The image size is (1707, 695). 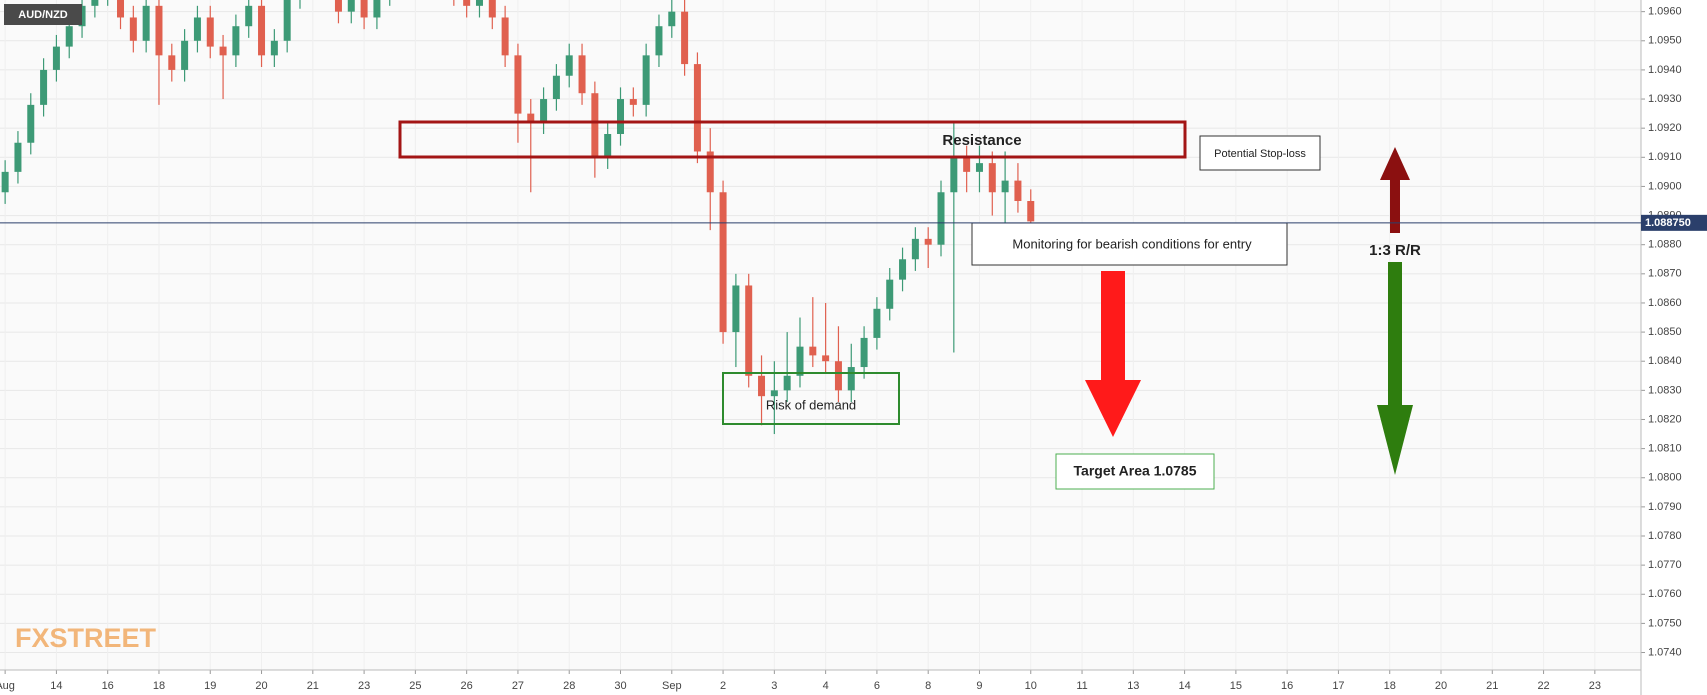 What do you see at coordinates (1665, 157) in the screenshot?
I see `y-tick-label: 1.0910` at bounding box center [1665, 157].